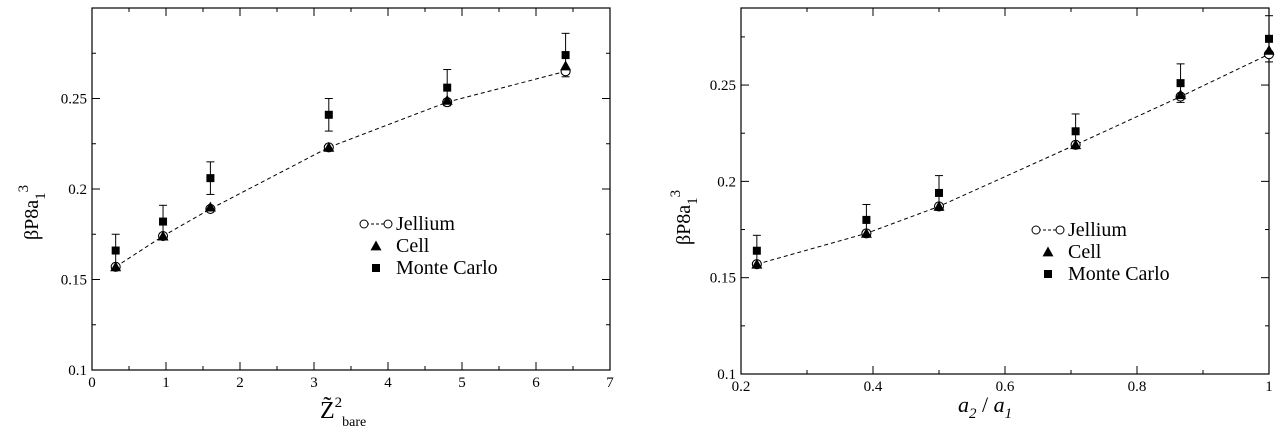 The height and width of the screenshot is (437, 1279). Describe the element at coordinates (343, 412) in the screenshot. I see `x-axis-label: Z̃2bare` at that location.